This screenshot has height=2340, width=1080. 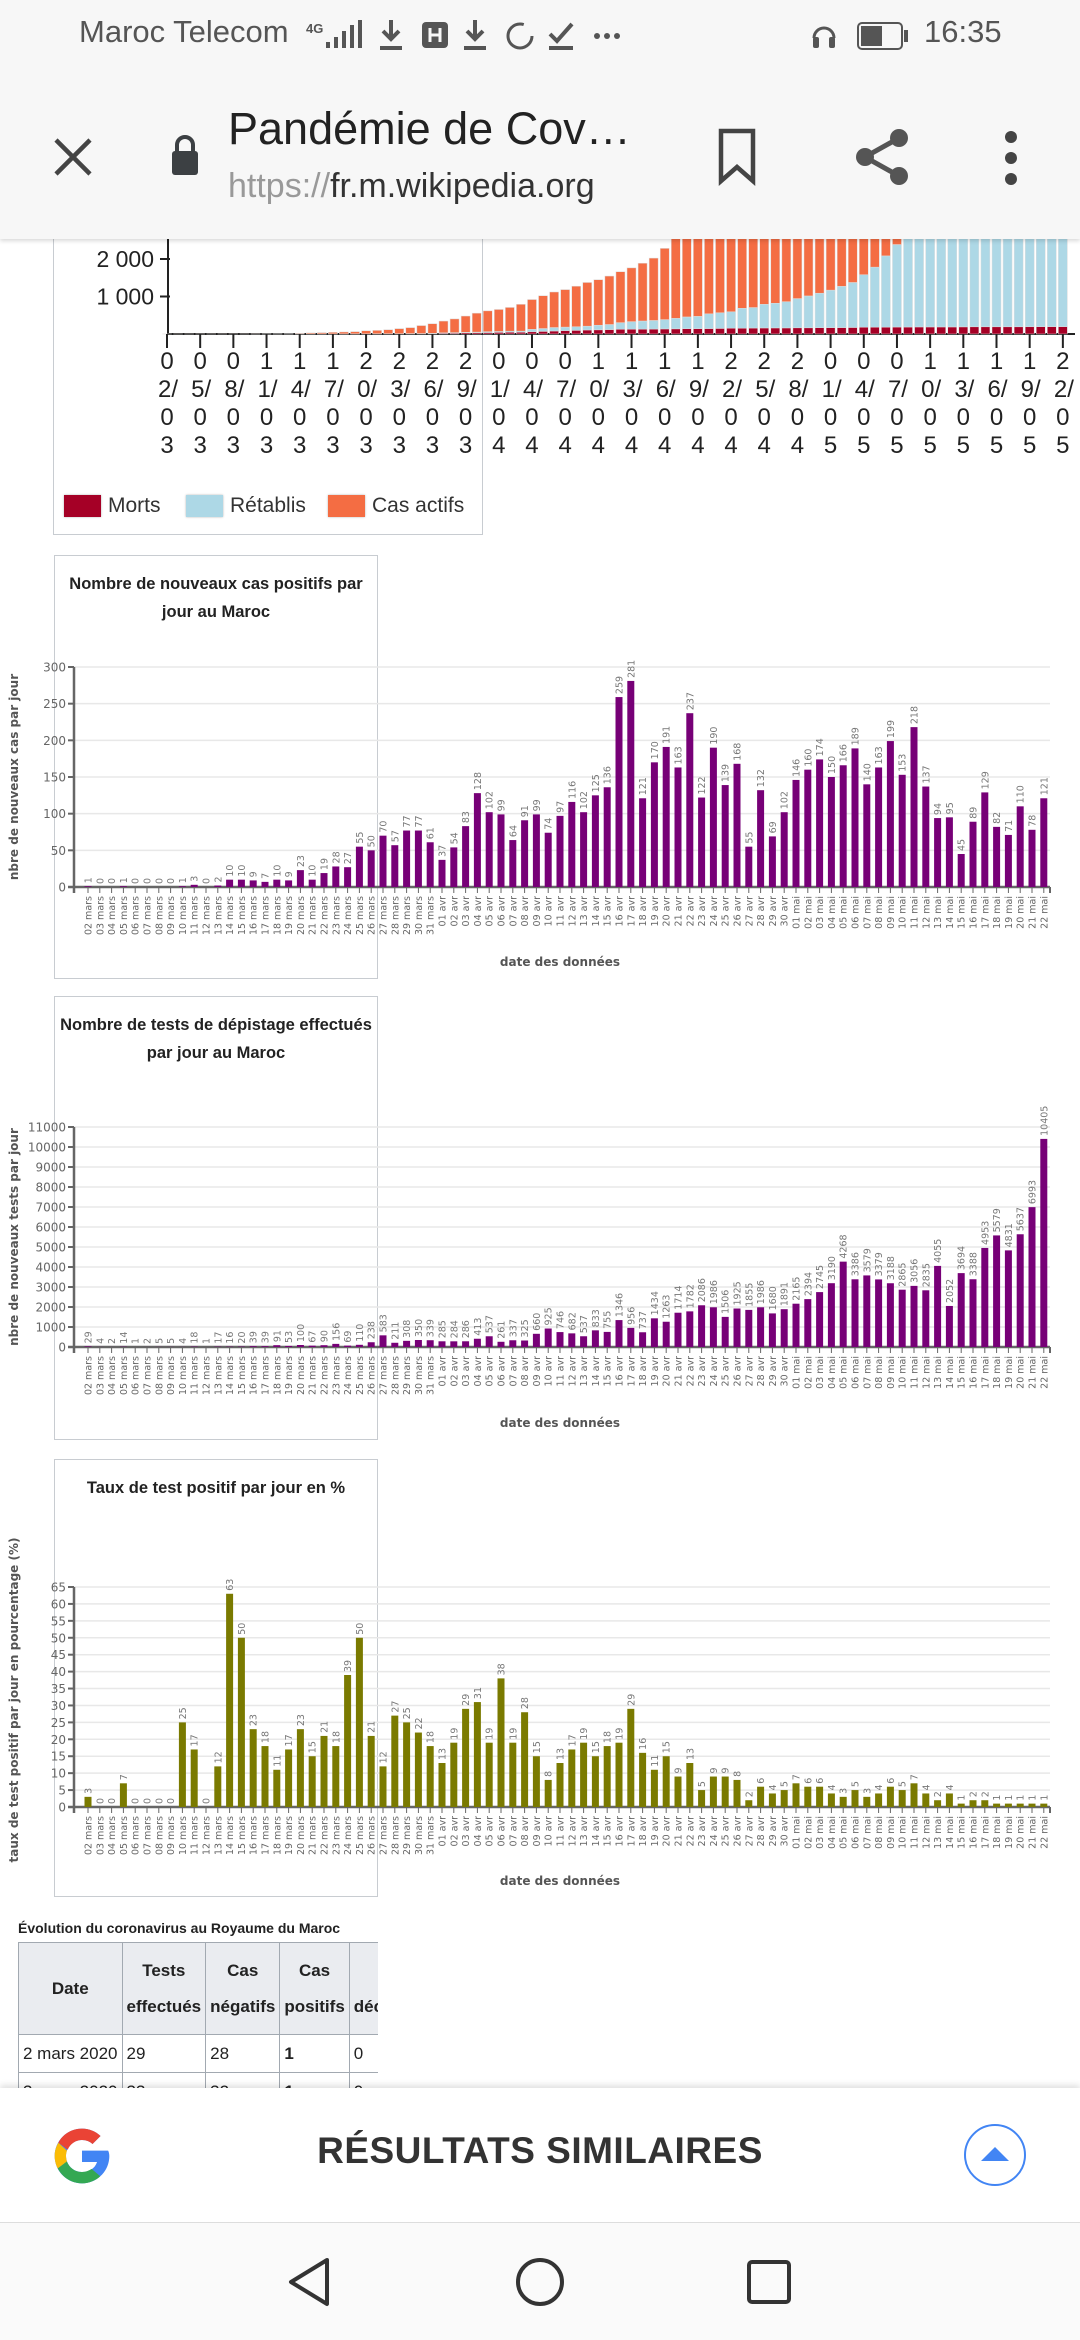 What do you see at coordinates (73, 157) in the screenshot?
I see `close-icon` at bounding box center [73, 157].